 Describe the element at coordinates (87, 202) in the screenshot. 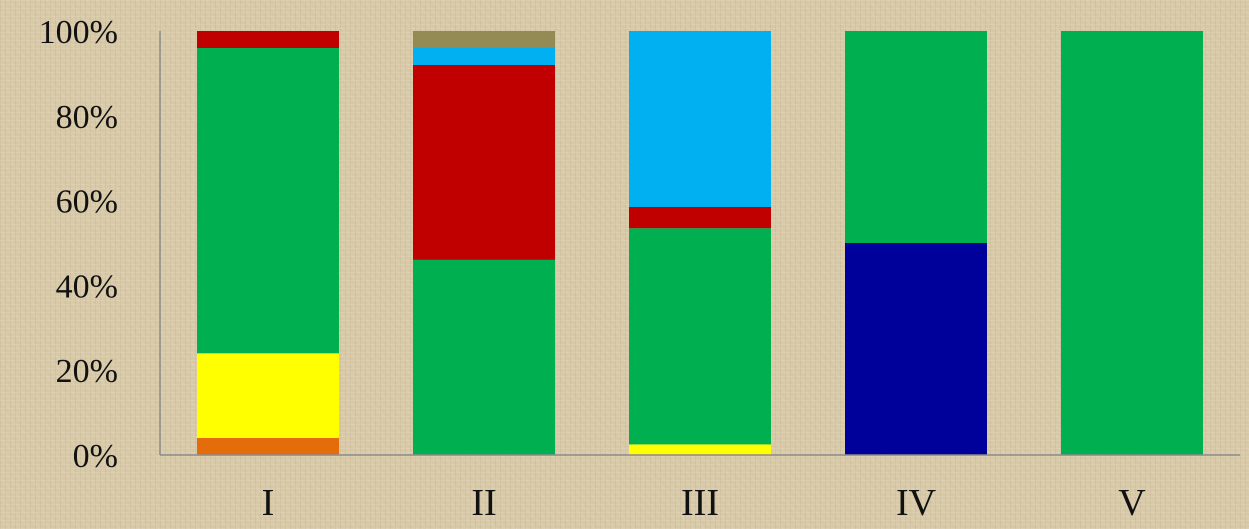

I see `y-tick-label: 60%` at that location.